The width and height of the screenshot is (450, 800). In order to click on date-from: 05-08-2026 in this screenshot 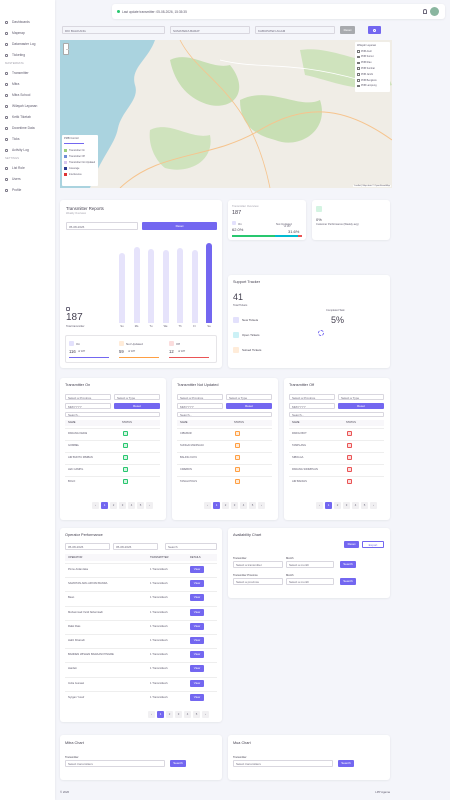, I will do `click(87, 546)`.